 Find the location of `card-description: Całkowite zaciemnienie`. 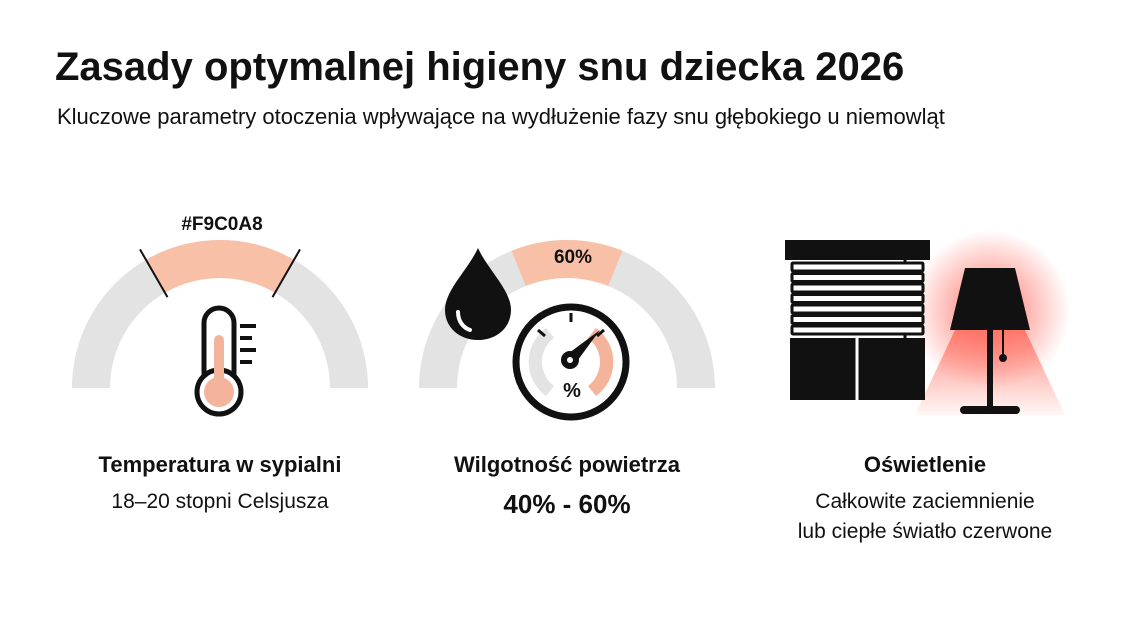

card-description: Całkowite zaciemnienie is located at coordinates (924, 501).